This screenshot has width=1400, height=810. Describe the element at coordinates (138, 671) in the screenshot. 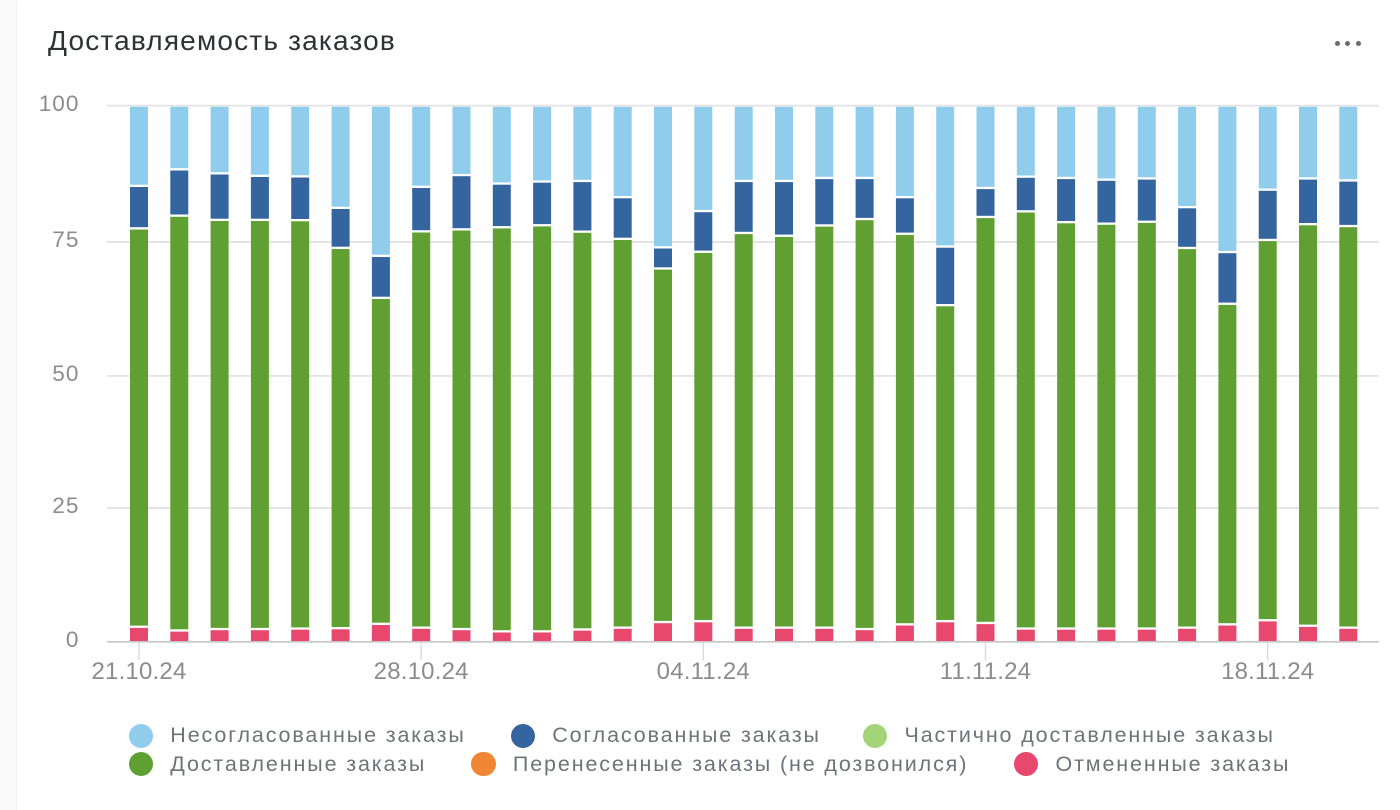

I see `svg-text: 21.10.24` at that location.